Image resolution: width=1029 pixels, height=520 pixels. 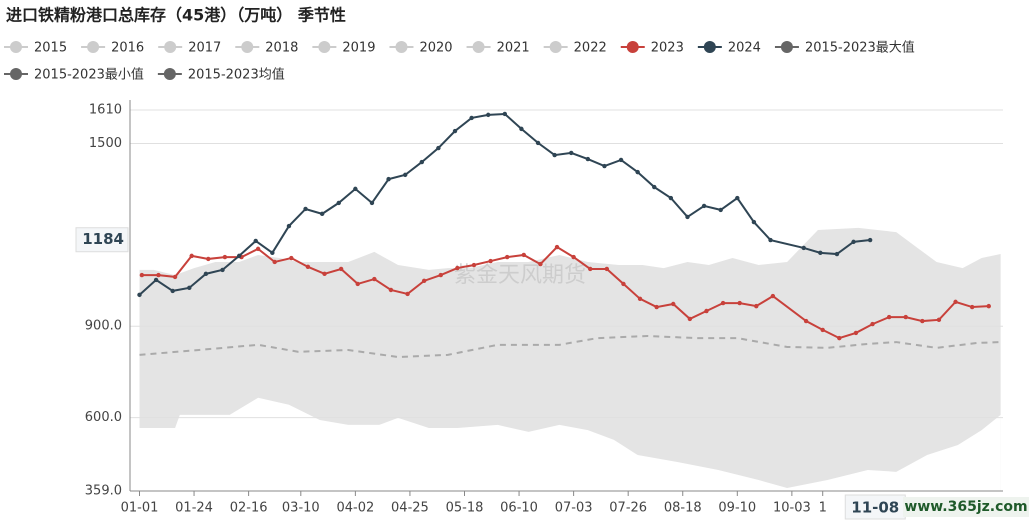 What do you see at coordinates (221, 75) in the screenshot?
I see `legend-item: 2015-2023均值` at bounding box center [221, 75].